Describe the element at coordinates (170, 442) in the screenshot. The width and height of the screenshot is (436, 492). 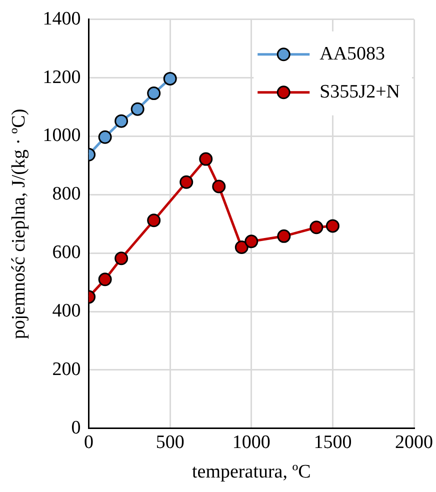
I see `x-tick-label: 500` at that location.